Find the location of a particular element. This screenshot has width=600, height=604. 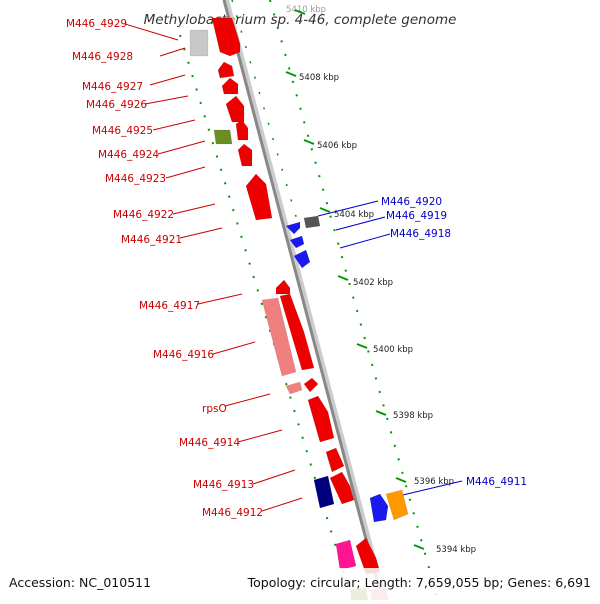

gene-navy is located at coordinates (324, 492).